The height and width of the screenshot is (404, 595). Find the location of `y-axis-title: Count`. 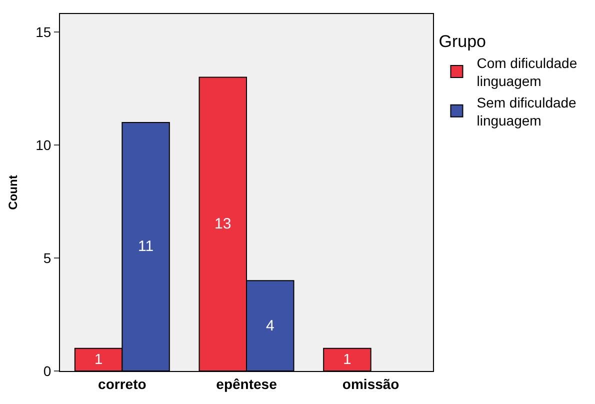

y-axis-title: Count is located at coordinates (13, 192).